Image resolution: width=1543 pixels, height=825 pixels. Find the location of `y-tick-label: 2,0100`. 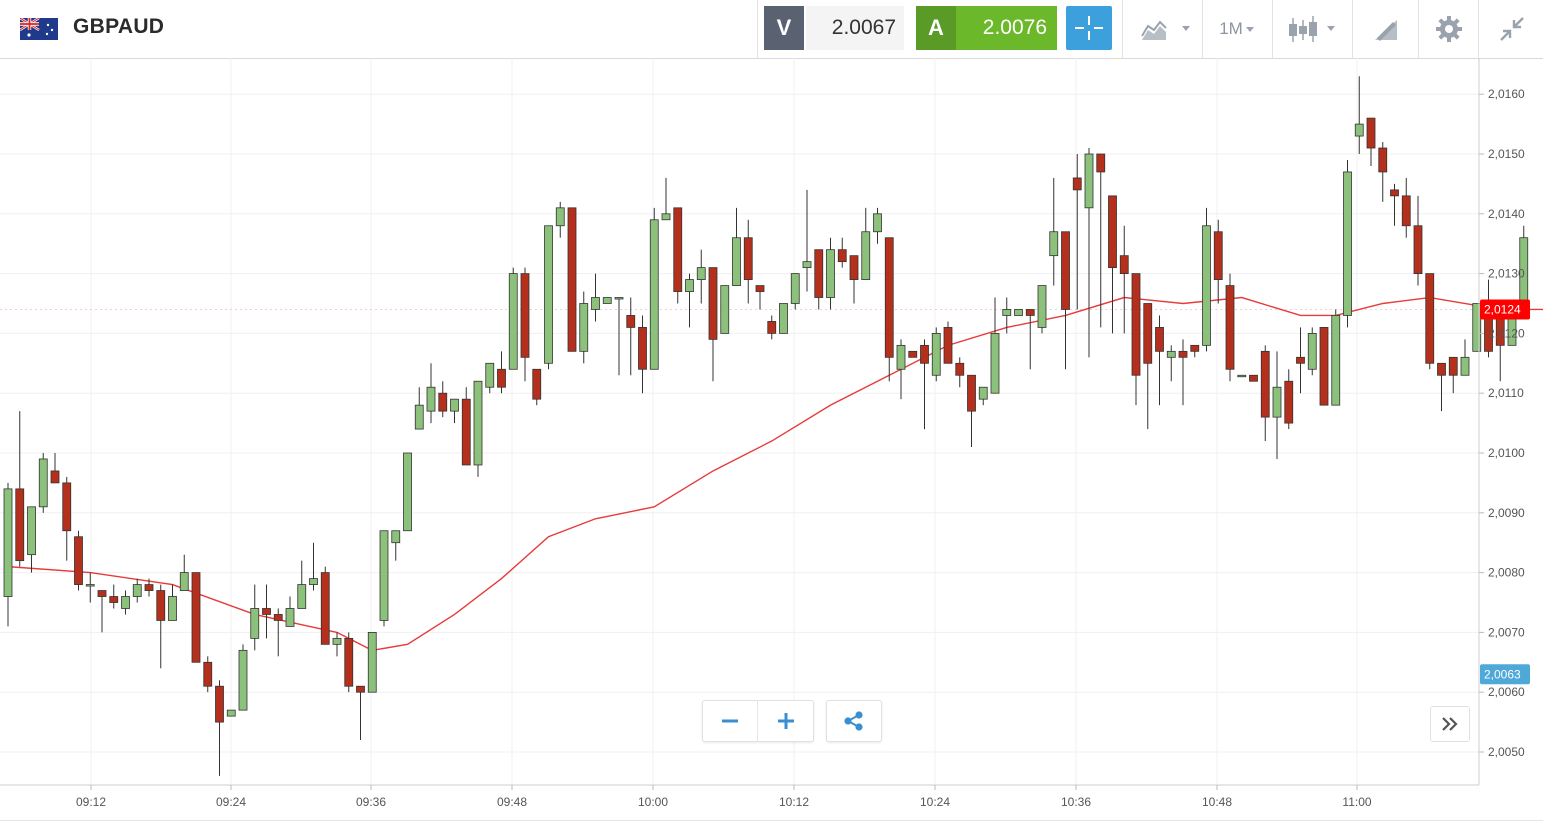

y-tick-label: 2,0100 is located at coordinates (1506, 453).